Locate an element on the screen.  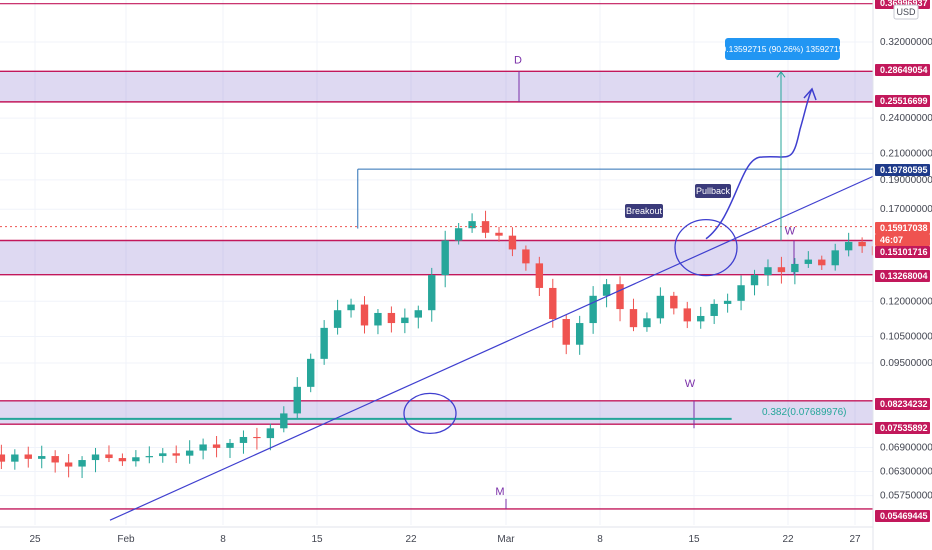
price-tag-label: 0.15917038 is located at coordinates (904, 228).